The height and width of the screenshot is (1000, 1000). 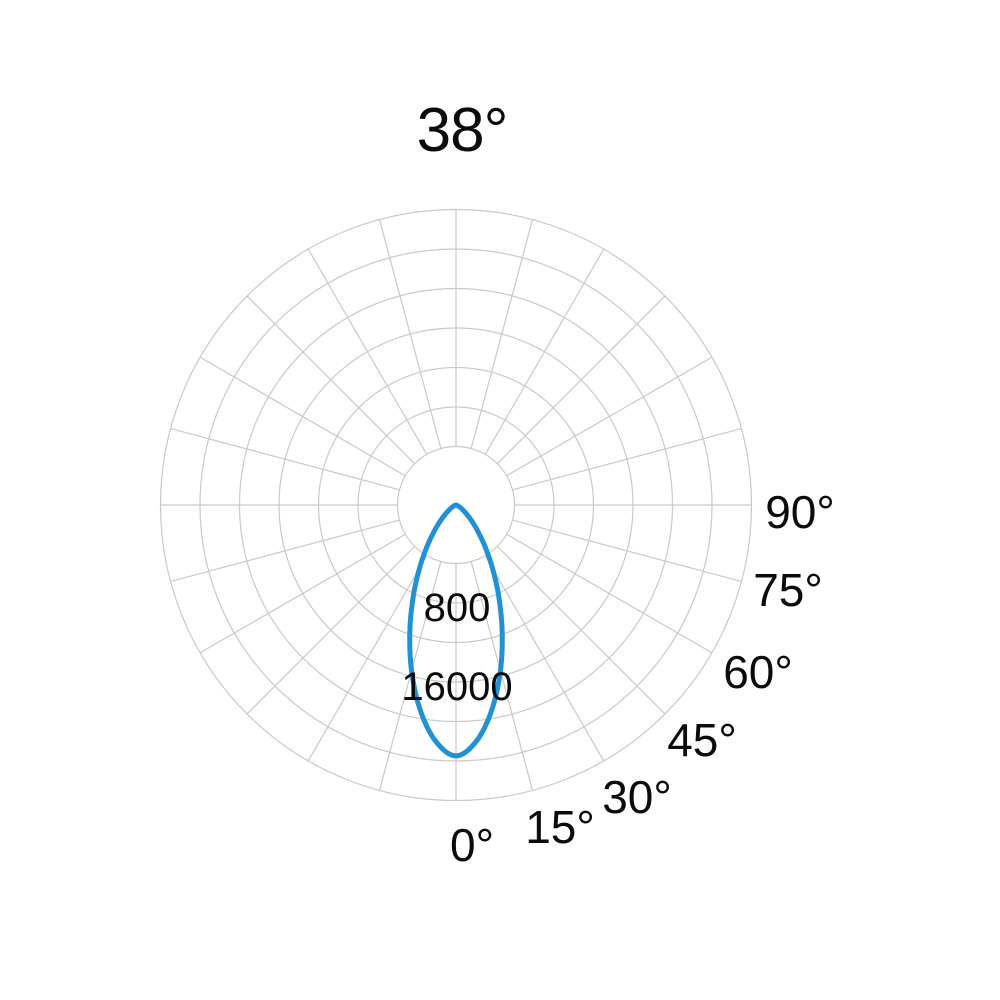 I want to click on angle-tick-0: 0°, so click(x=472, y=845).